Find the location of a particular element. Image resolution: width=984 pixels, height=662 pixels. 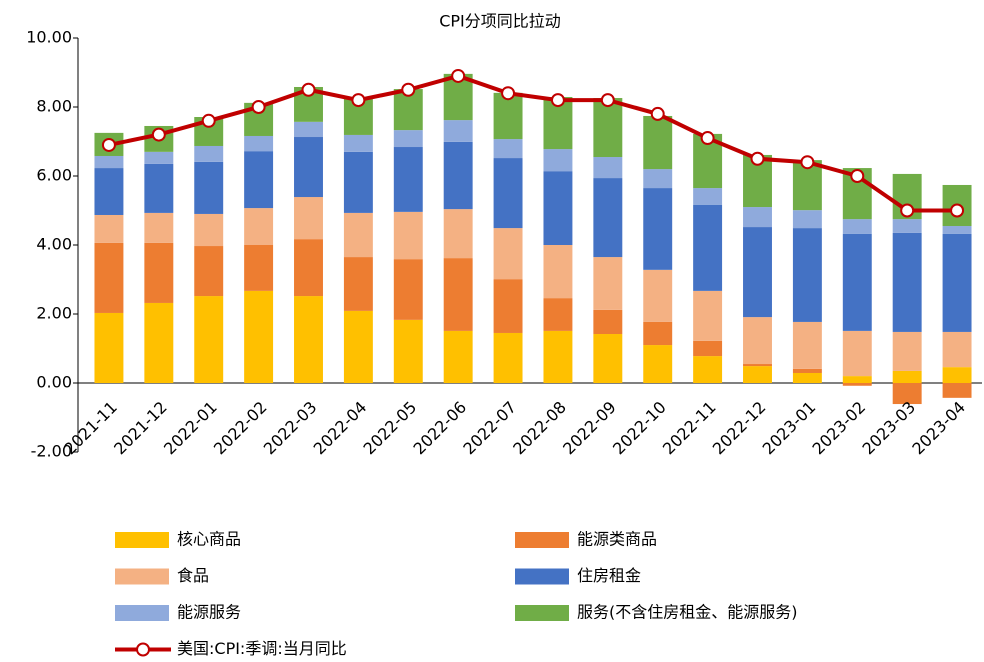

legend-label: 美国:CPI:季调:当月同比 is located at coordinates (262, 648).